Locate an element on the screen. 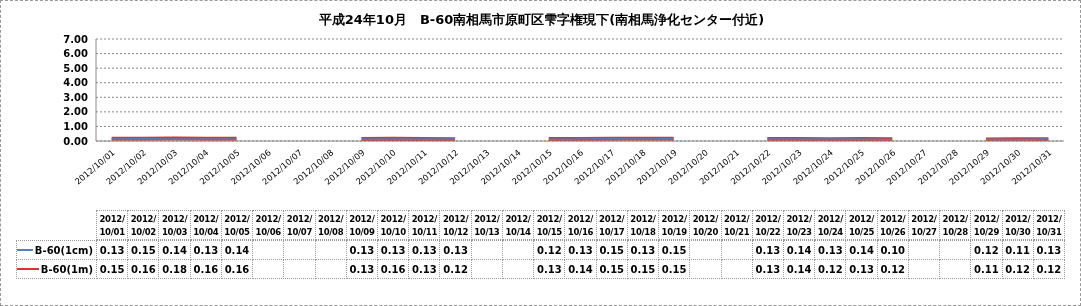  category-label: 2012/10/20 is located at coordinates (705, 225).